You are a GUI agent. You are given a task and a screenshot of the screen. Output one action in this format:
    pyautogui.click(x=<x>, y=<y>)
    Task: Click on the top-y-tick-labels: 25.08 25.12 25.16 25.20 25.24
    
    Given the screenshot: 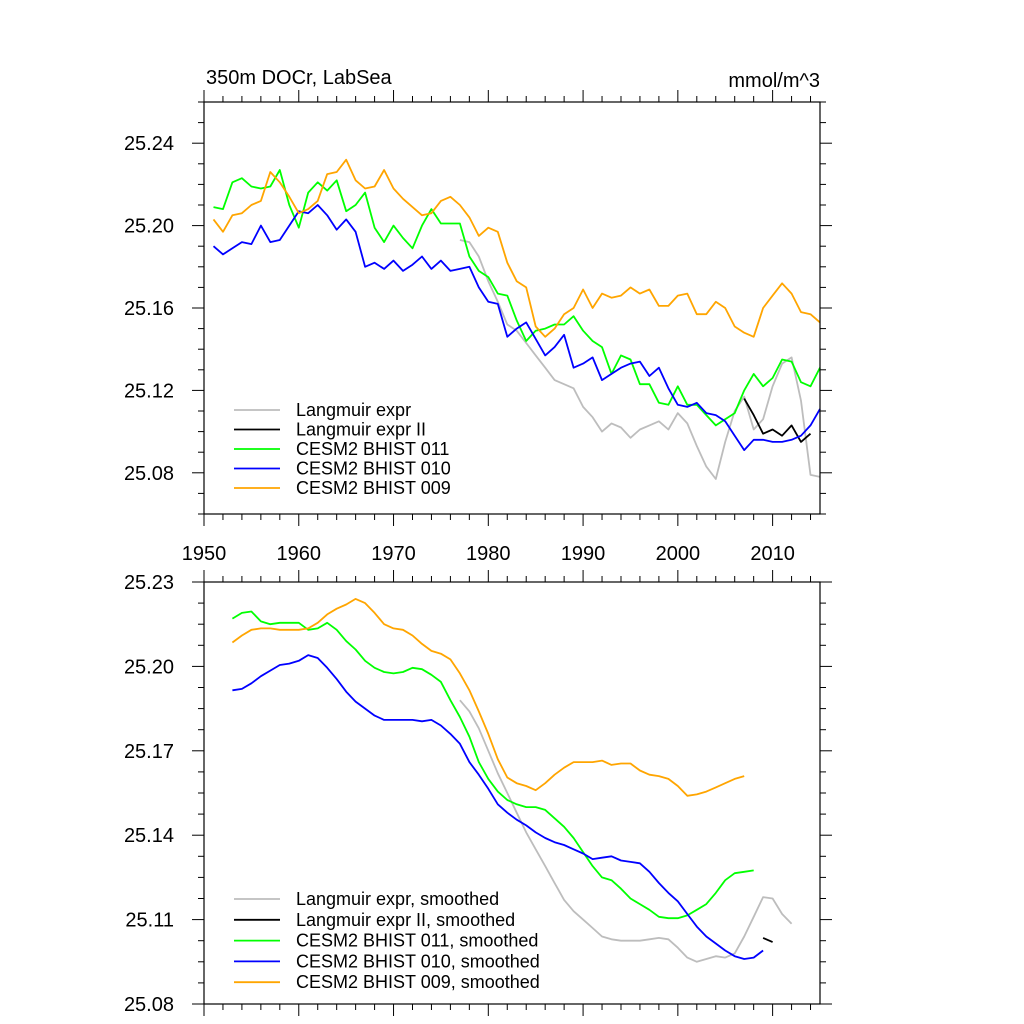 What is the action you would take?
    pyautogui.click(x=149, y=309)
    